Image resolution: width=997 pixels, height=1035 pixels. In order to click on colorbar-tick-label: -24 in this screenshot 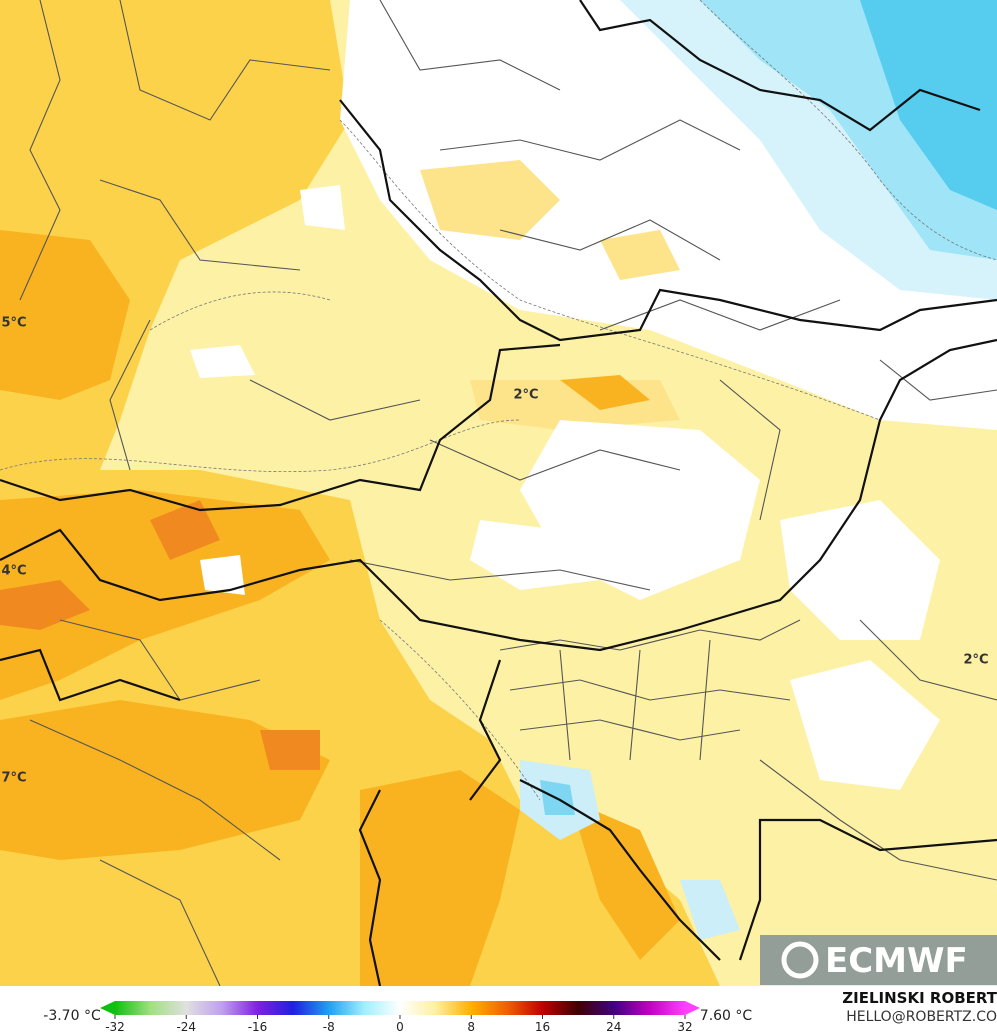, I will do `click(186, 1027)`.